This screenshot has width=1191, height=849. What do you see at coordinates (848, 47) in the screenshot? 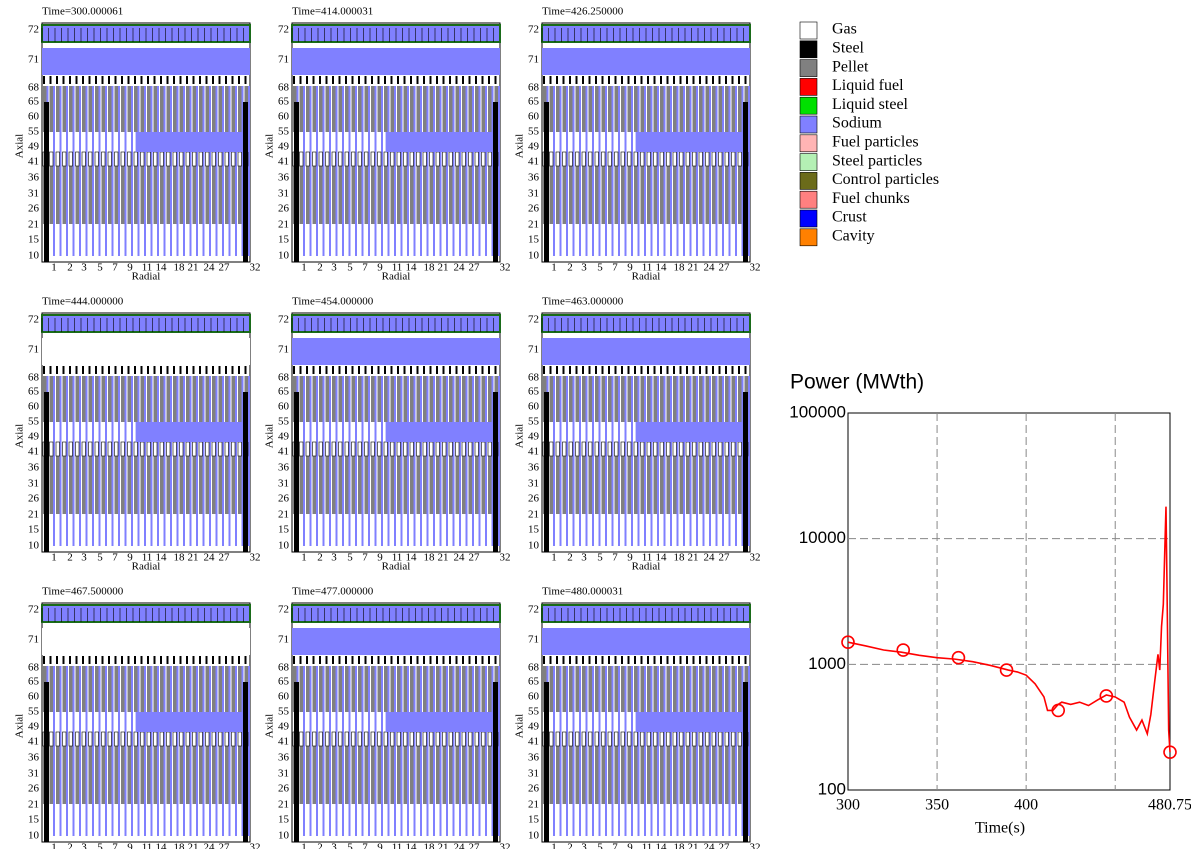
I see `legend-label: Steel` at bounding box center [848, 47].